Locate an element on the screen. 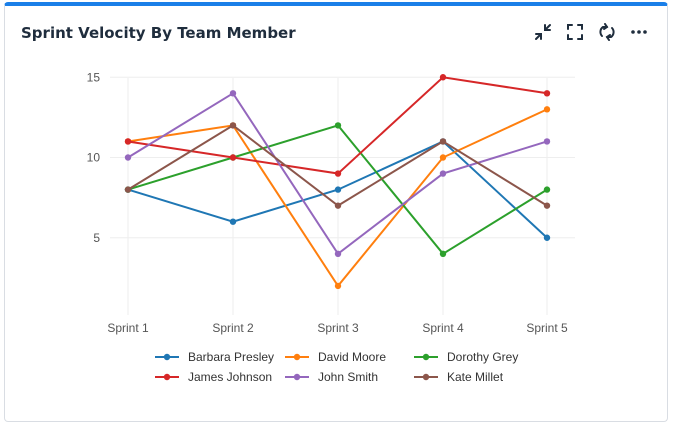  collapse-icon is located at coordinates (543, 32).